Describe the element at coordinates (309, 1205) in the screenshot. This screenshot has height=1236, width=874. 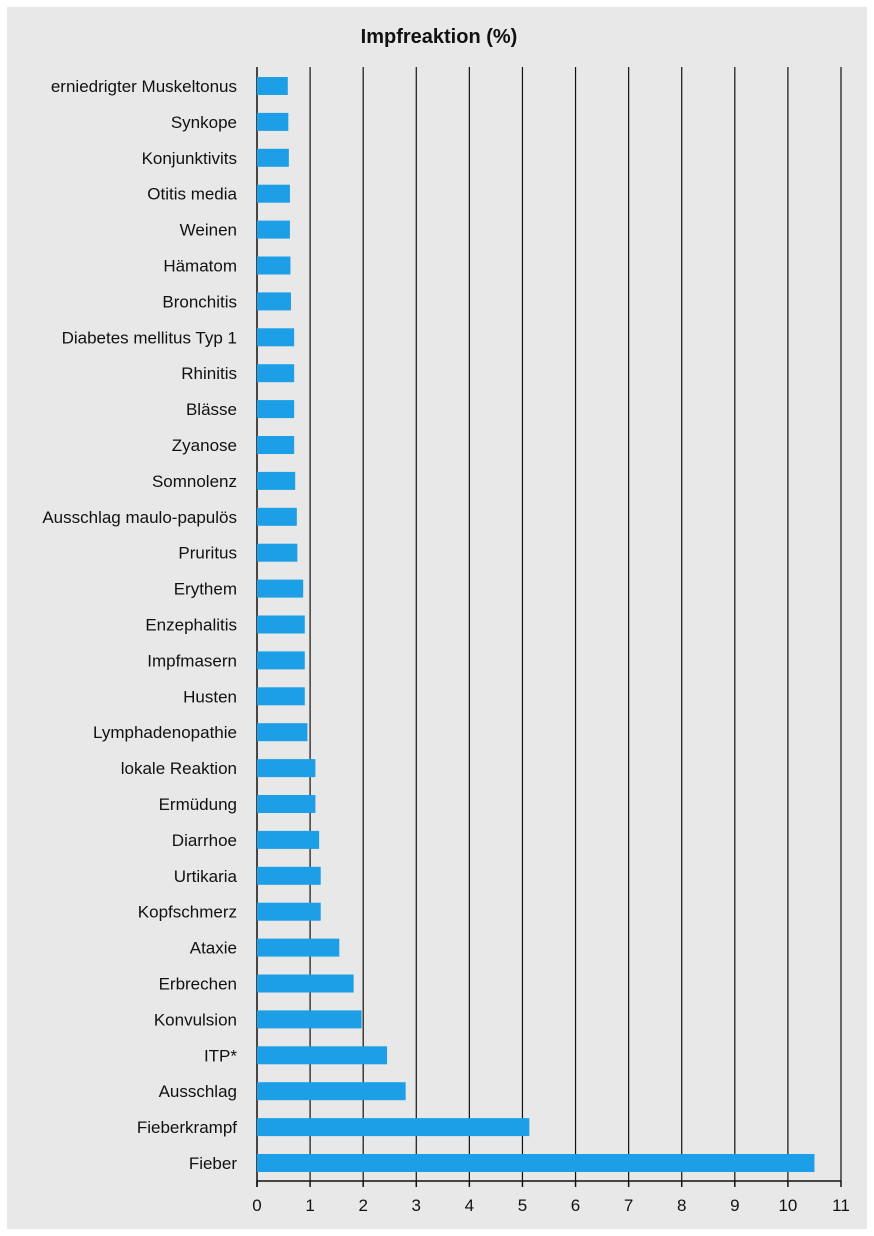
I see `tick-label-1: 1` at that location.